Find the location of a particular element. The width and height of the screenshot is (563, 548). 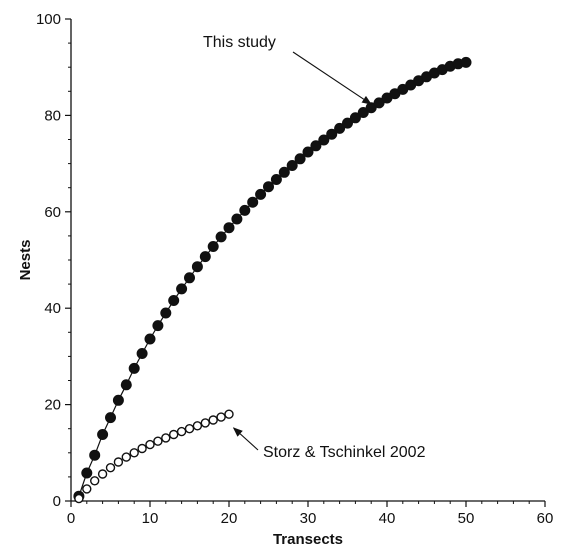

x-tick-label: 50 is located at coordinates (466, 518).